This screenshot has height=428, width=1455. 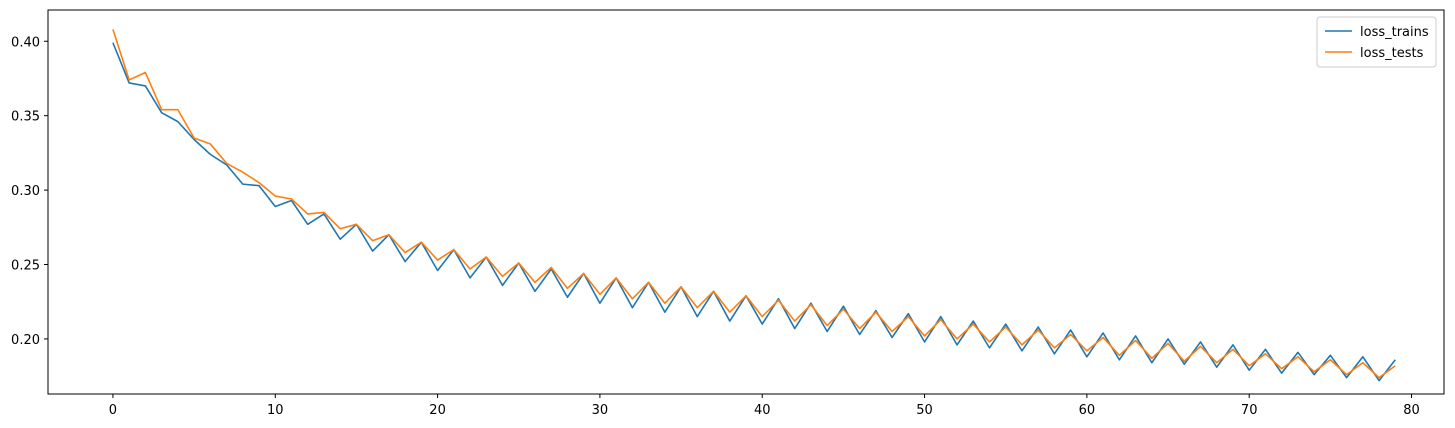 What do you see at coordinates (113, 410) in the screenshot?
I see `x-tick-label: 0` at bounding box center [113, 410].